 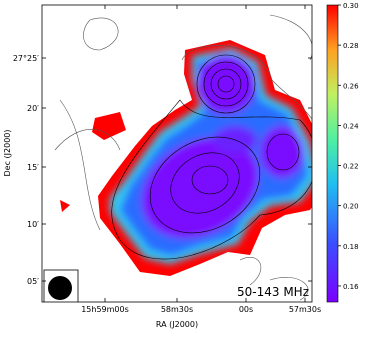 What do you see at coordinates (351, 46) in the screenshot?
I see `colorbar-tick-label: 0.28` at bounding box center [351, 46].